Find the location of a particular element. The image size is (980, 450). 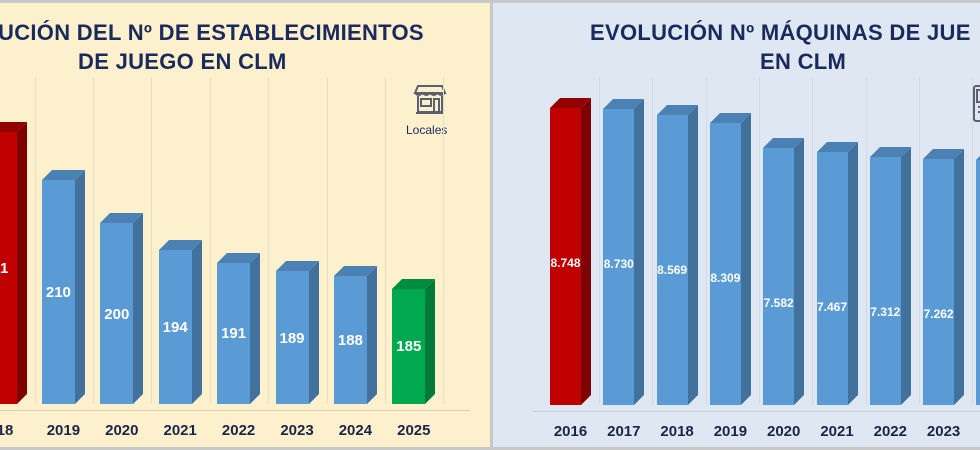

value-label: 8.730 is located at coordinates (618, 264).